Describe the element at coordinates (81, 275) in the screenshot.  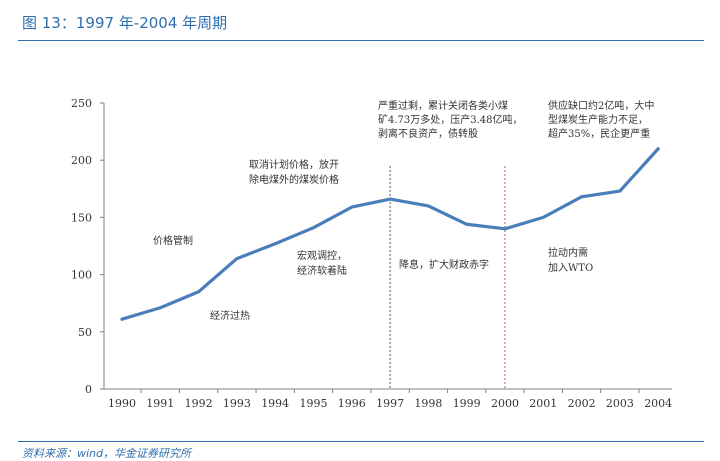
I see `y-tick-label-100: 100` at that location.